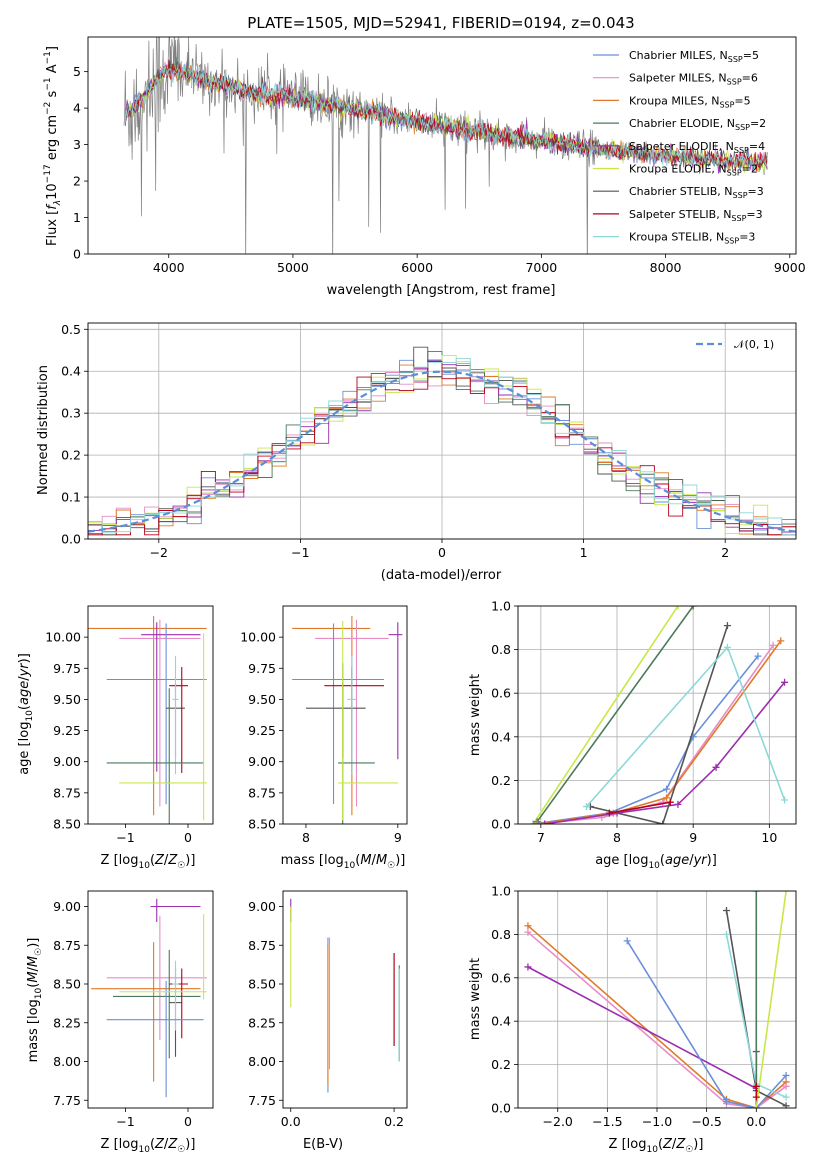 This screenshot has height=1170, width=819. I want to click on massweight_vs_age-xtick-label: 9, so click(693, 837).